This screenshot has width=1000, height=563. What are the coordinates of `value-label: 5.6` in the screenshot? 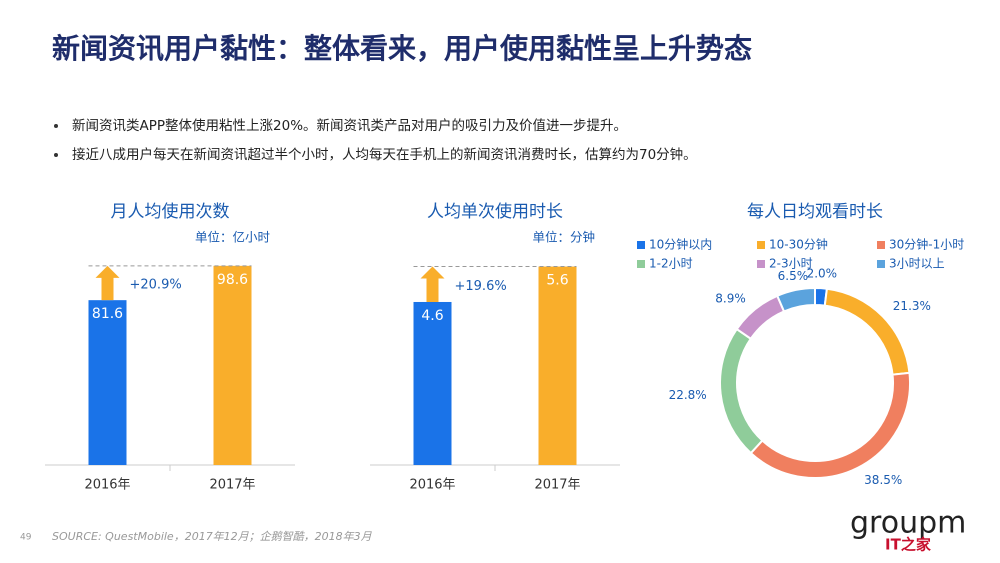 It's located at (557, 281).